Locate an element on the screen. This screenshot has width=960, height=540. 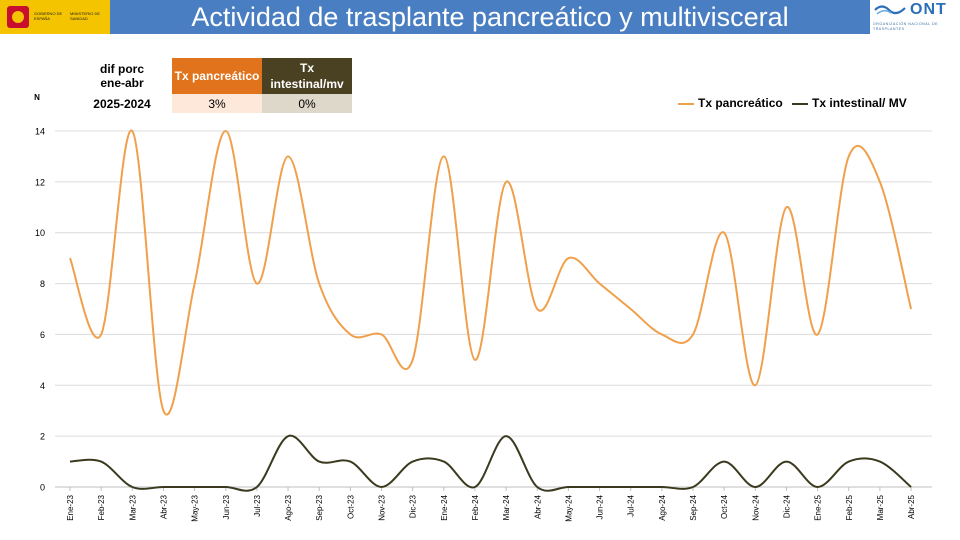
coat-of-arms-icon is located at coordinates (18, 17).